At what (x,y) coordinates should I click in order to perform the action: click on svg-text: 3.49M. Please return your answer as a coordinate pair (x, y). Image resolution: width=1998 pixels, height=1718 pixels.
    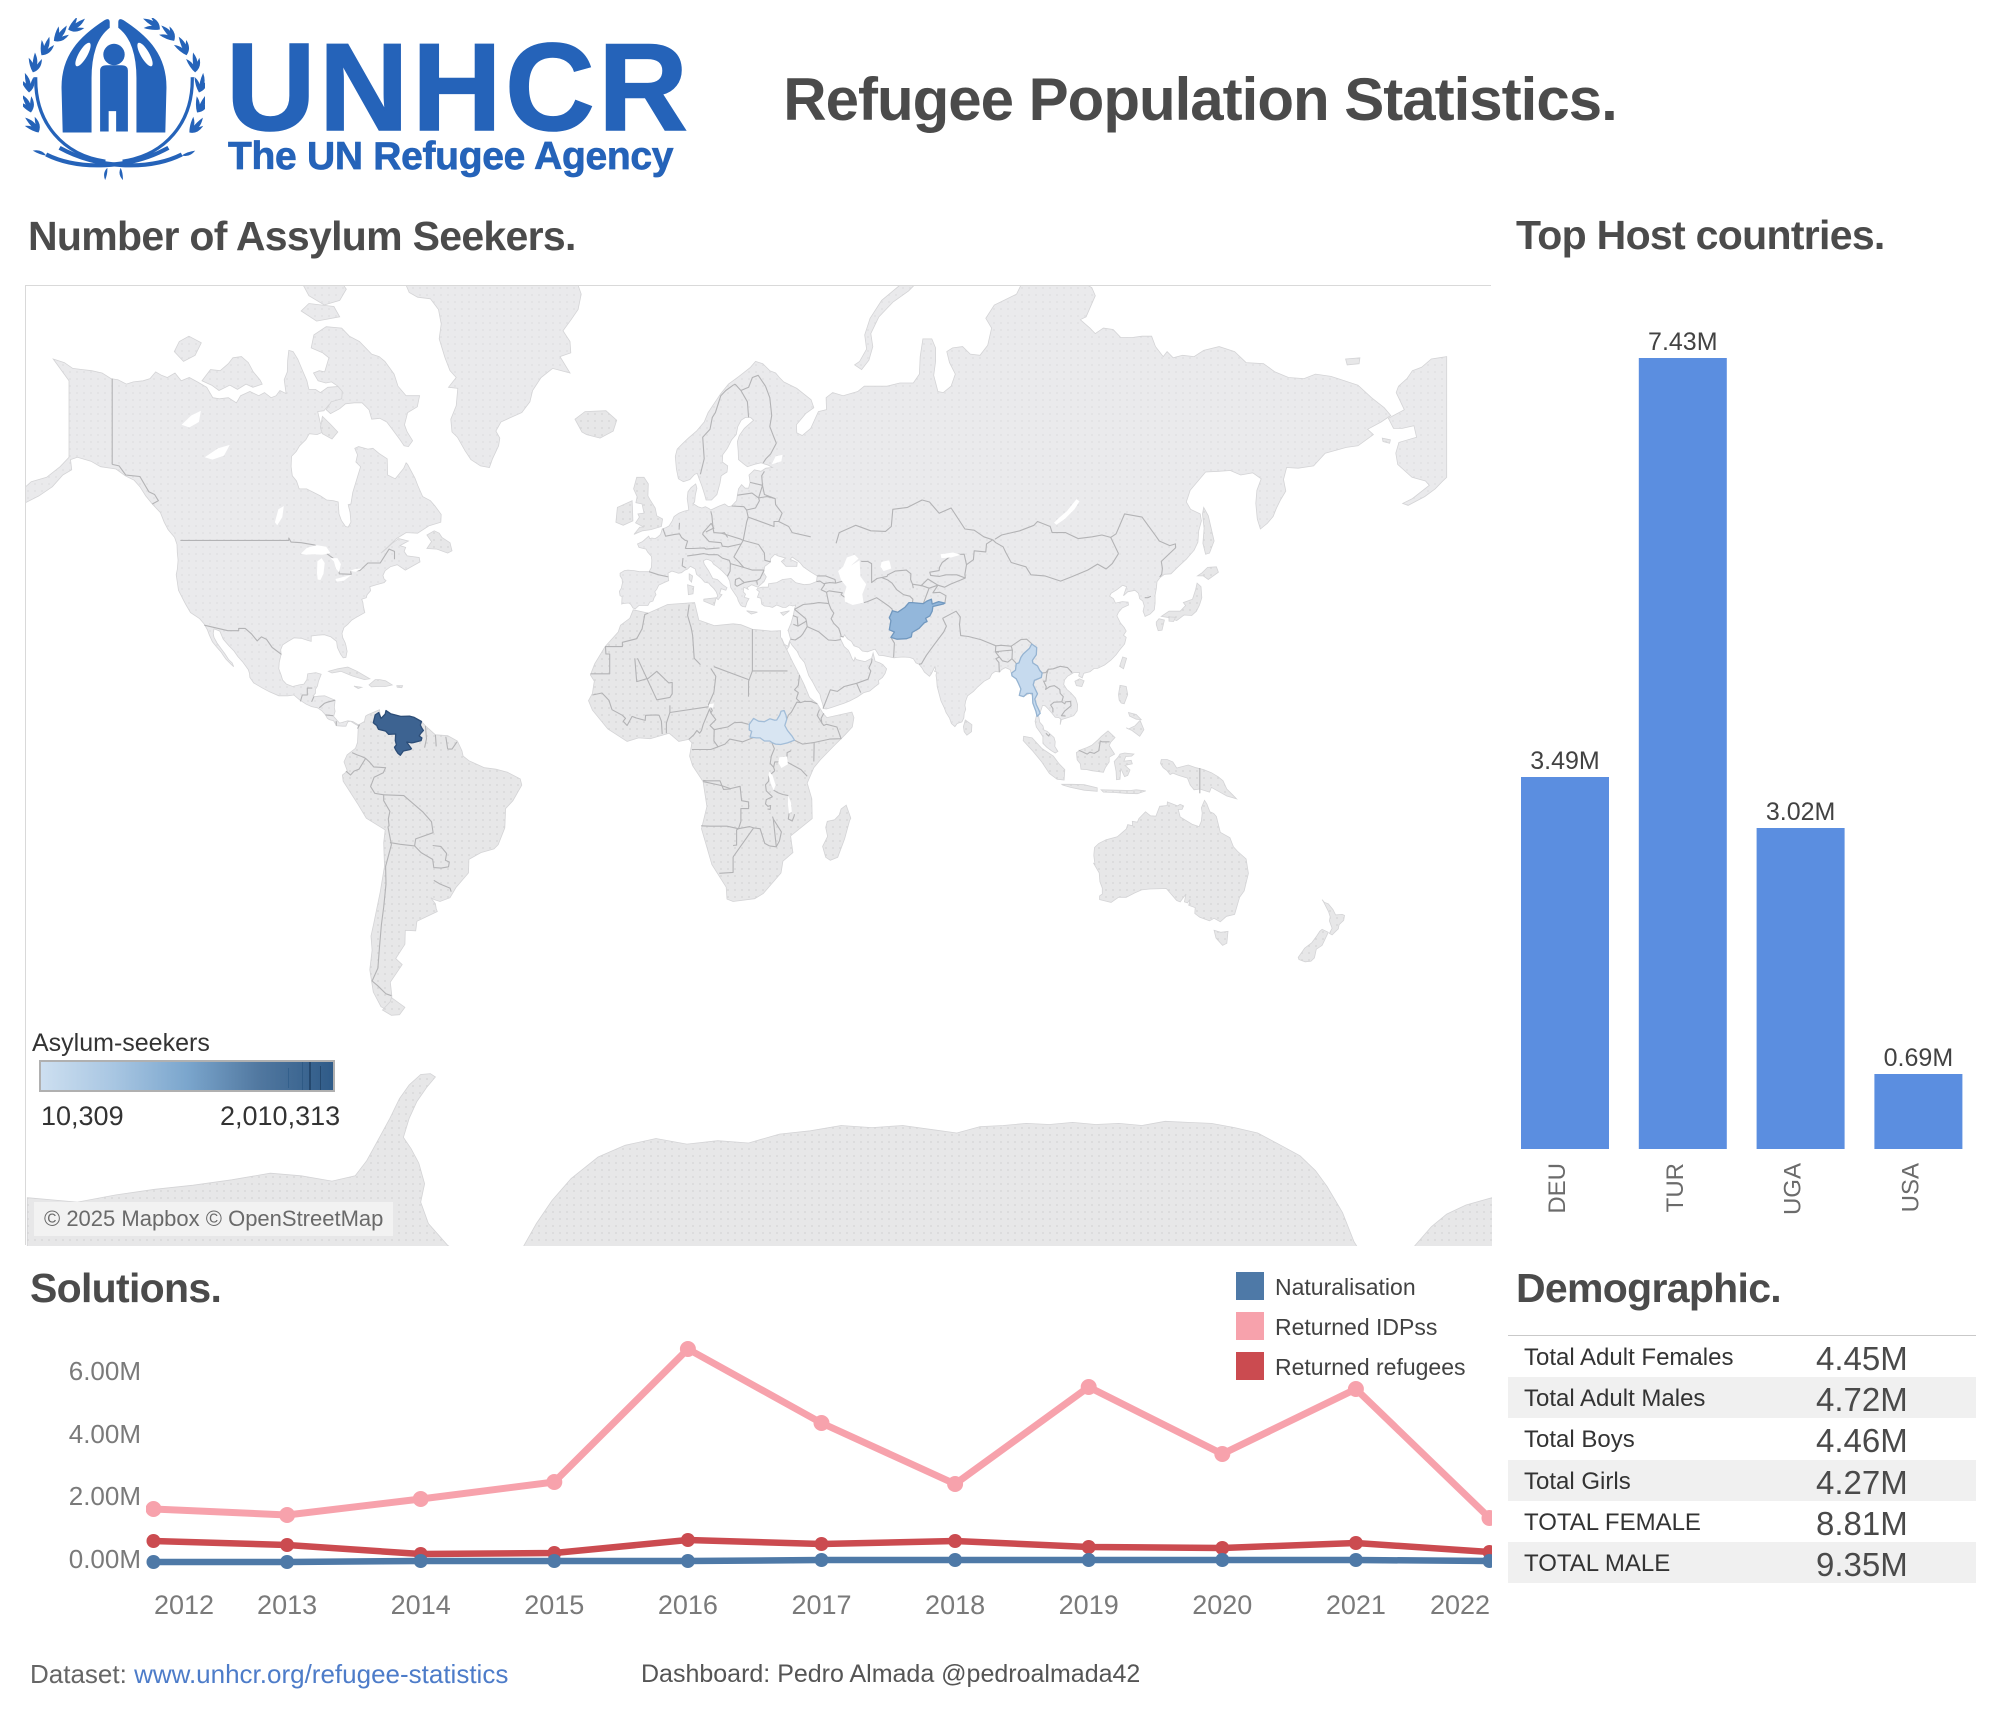
    Looking at the image, I should click on (1564, 761).